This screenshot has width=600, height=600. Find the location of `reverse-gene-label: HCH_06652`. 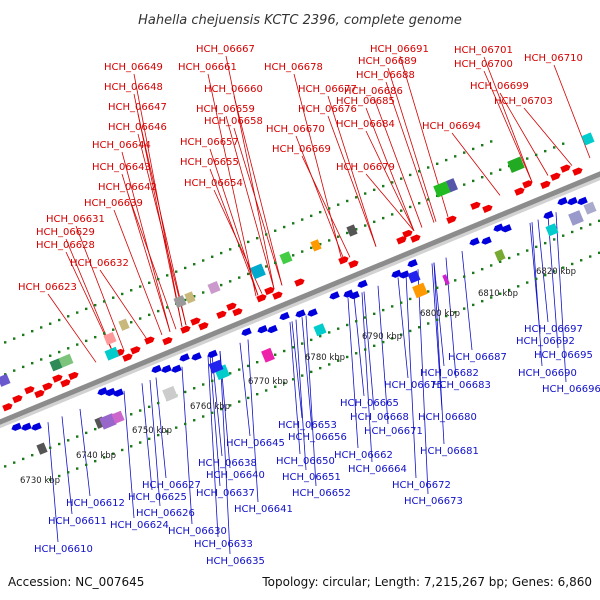

reverse-gene-label: HCH_06652 is located at coordinates (321, 493).